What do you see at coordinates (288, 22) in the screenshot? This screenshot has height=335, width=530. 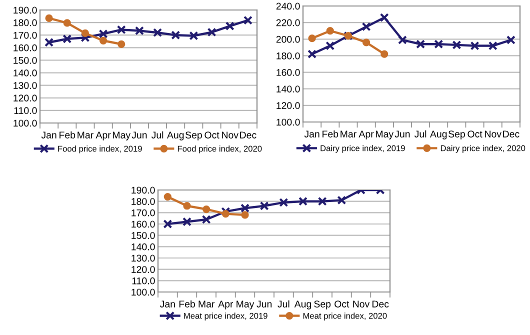 I see `y-tick-label: 220.0` at bounding box center [288, 22].